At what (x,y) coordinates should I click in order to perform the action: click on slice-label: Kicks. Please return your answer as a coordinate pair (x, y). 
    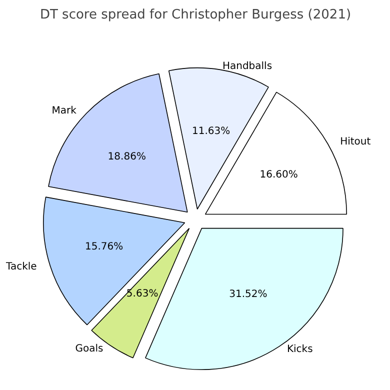
    Looking at the image, I should click on (299, 349).